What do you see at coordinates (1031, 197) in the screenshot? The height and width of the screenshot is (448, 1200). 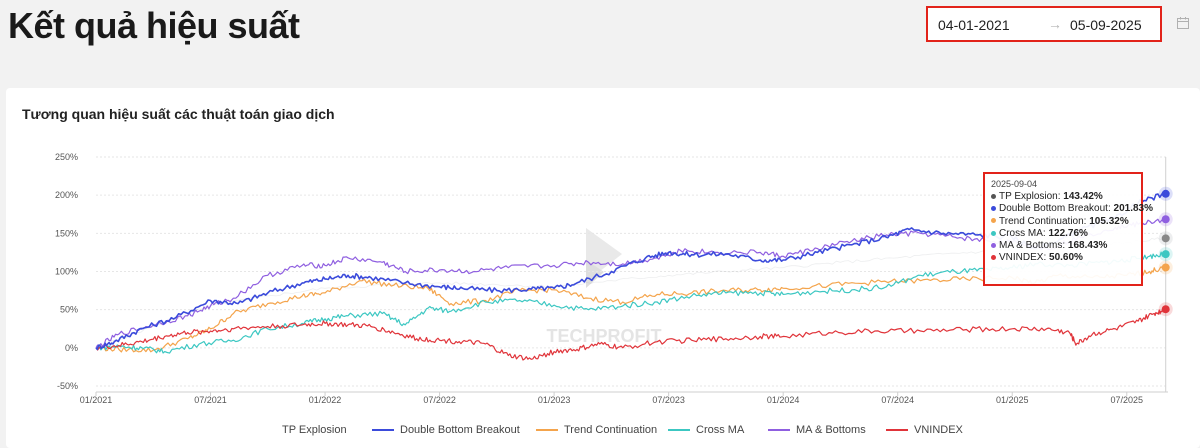 I see `tooltip-label: TP Explosion:` at bounding box center [1031, 197].